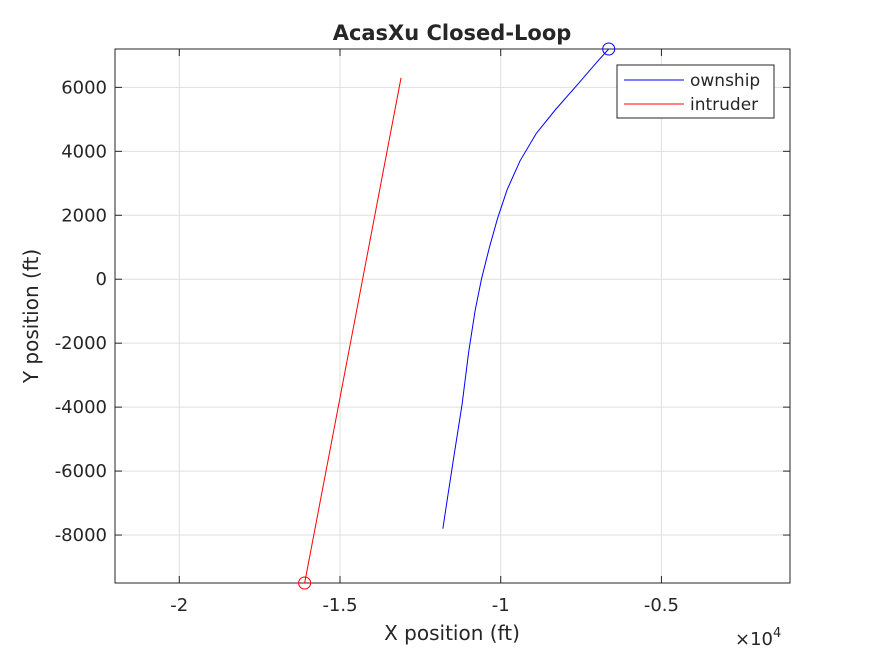 The image size is (875, 656). I want to click on series-marker-ownship, so click(609, 49).